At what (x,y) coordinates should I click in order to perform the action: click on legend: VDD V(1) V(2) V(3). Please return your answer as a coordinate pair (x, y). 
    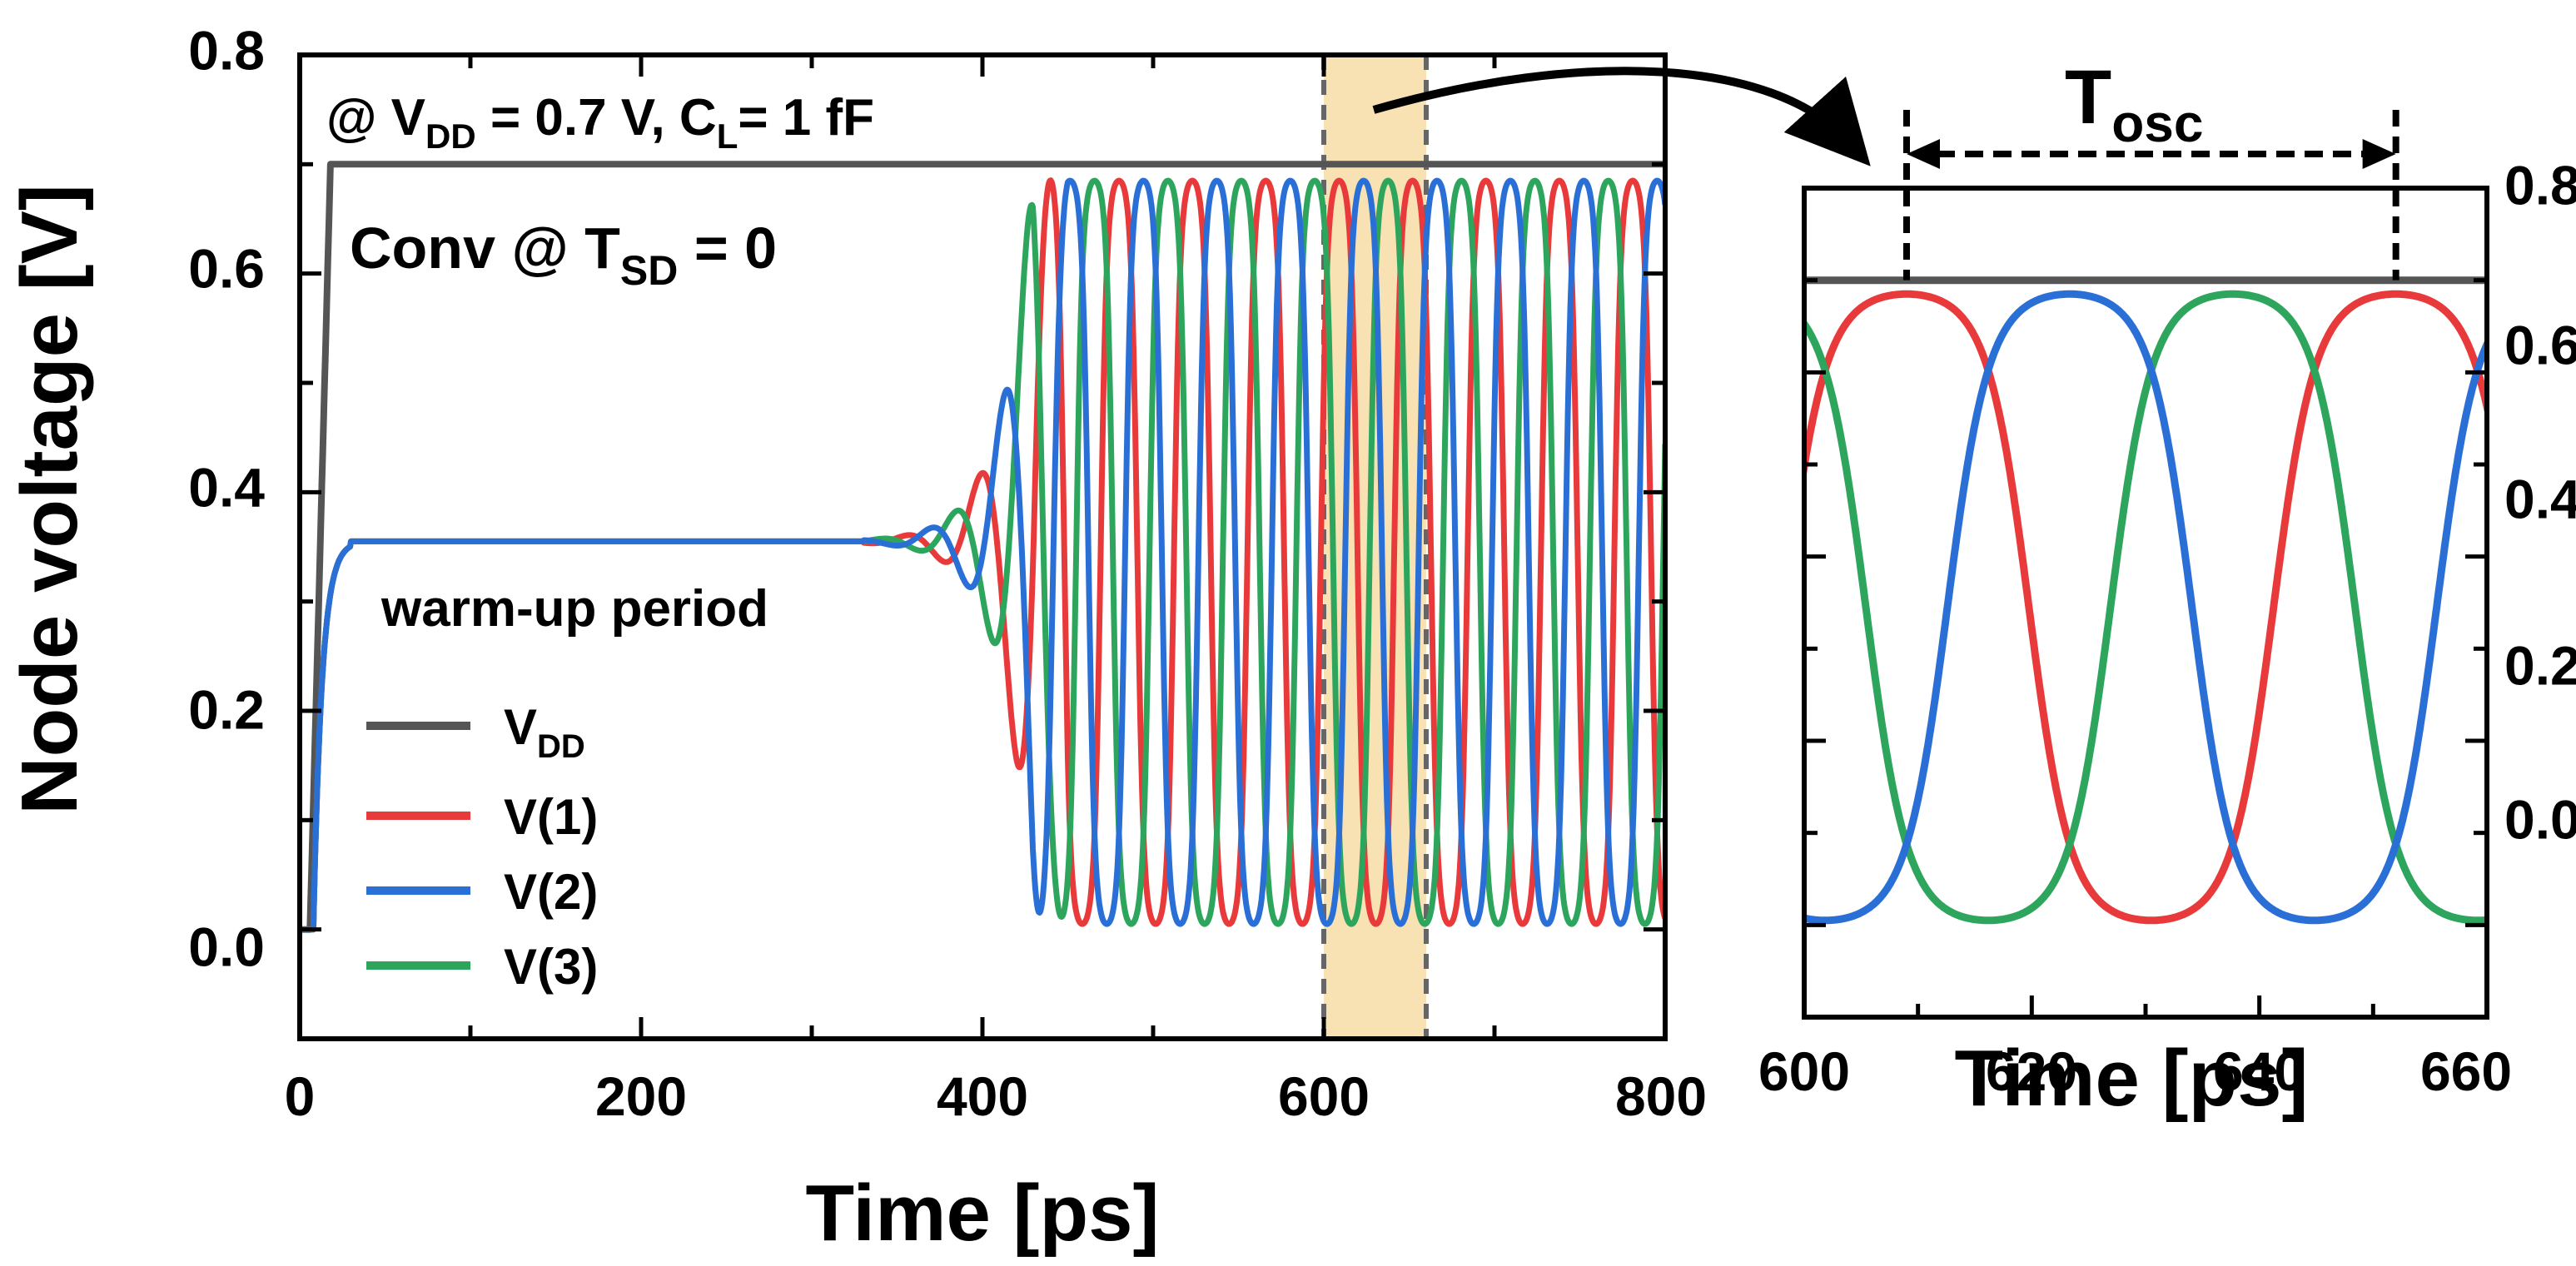
    Looking at the image, I should click on (482, 847).